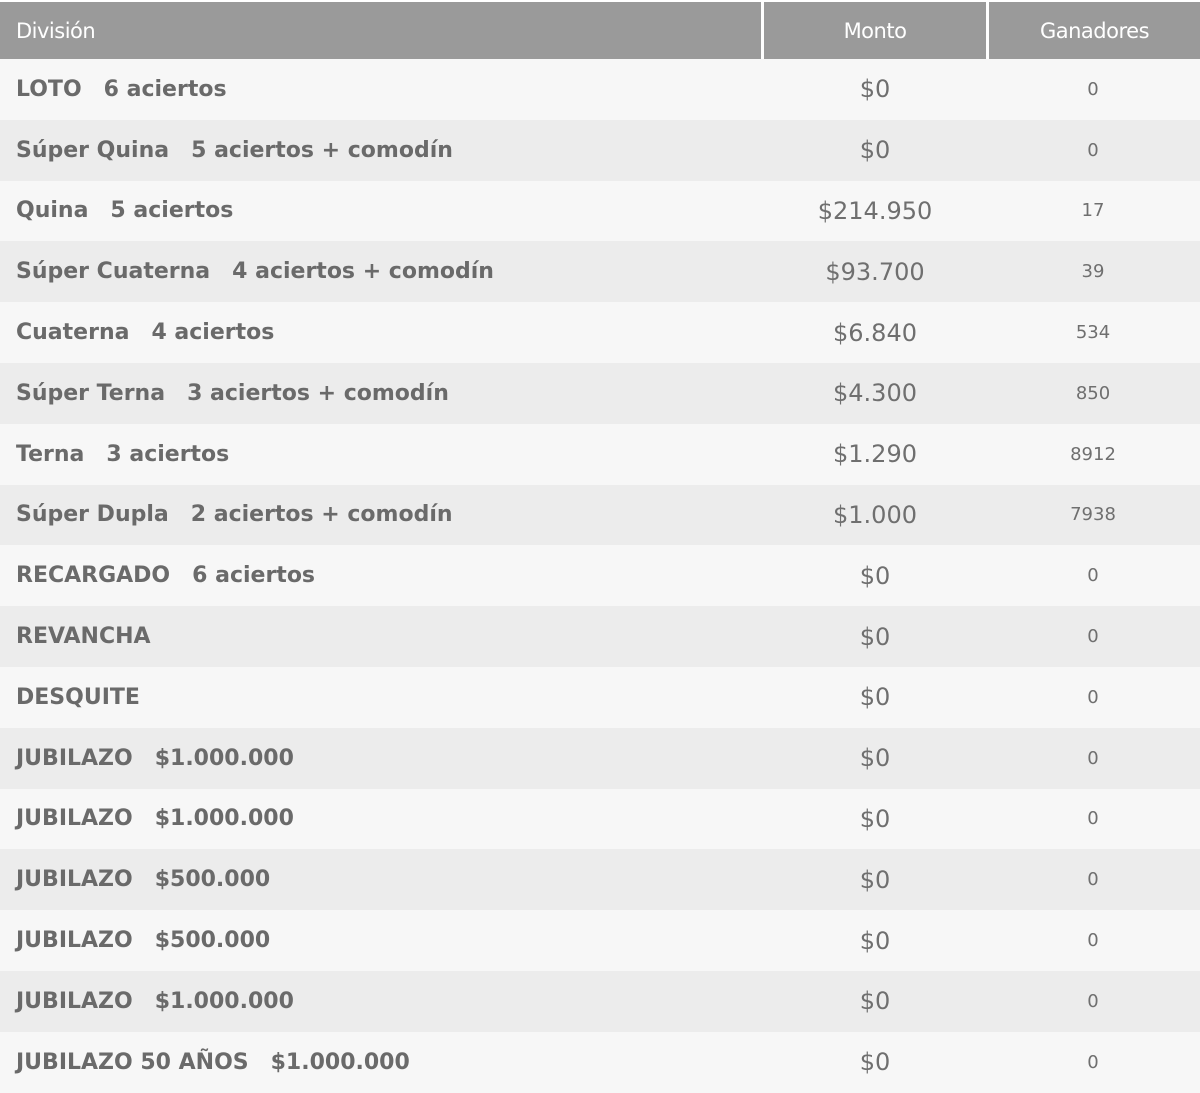  What do you see at coordinates (382, 636) in the screenshot?
I see `division-cell: REVANCHA` at bounding box center [382, 636].